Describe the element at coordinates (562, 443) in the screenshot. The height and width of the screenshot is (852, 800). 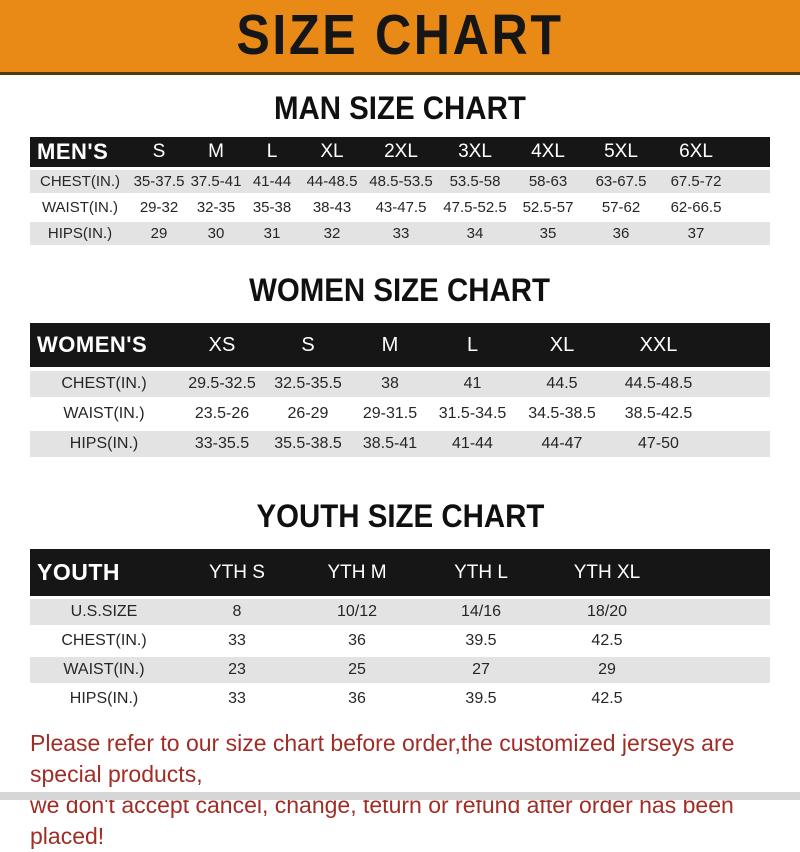
I see `size-value: 44-47` at that location.